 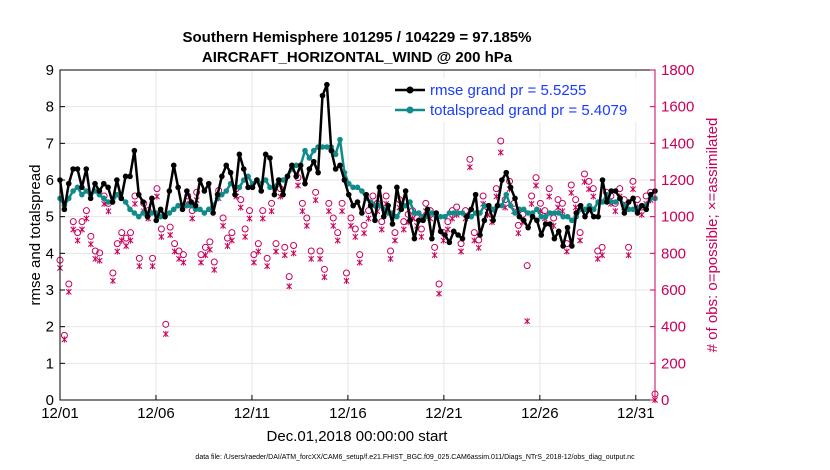 What do you see at coordinates (677, 107) in the screenshot?
I see `y-tick-label-right: 1600` at bounding box center [677, 107].